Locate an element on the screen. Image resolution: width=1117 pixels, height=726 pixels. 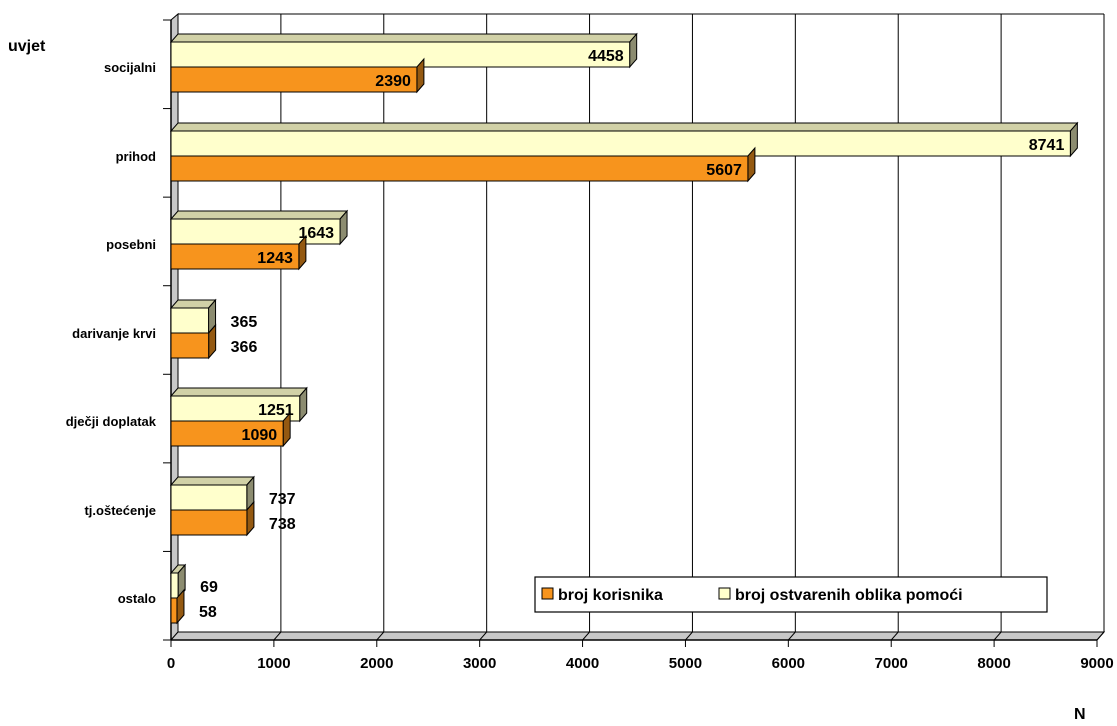
category-label-darivanje-krvi: darivanje krvi is located at coordinates (114, 333).